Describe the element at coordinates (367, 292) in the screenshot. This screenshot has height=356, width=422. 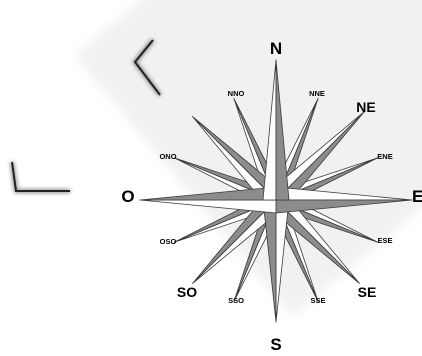
I see `label-southeast: SE` at that location.